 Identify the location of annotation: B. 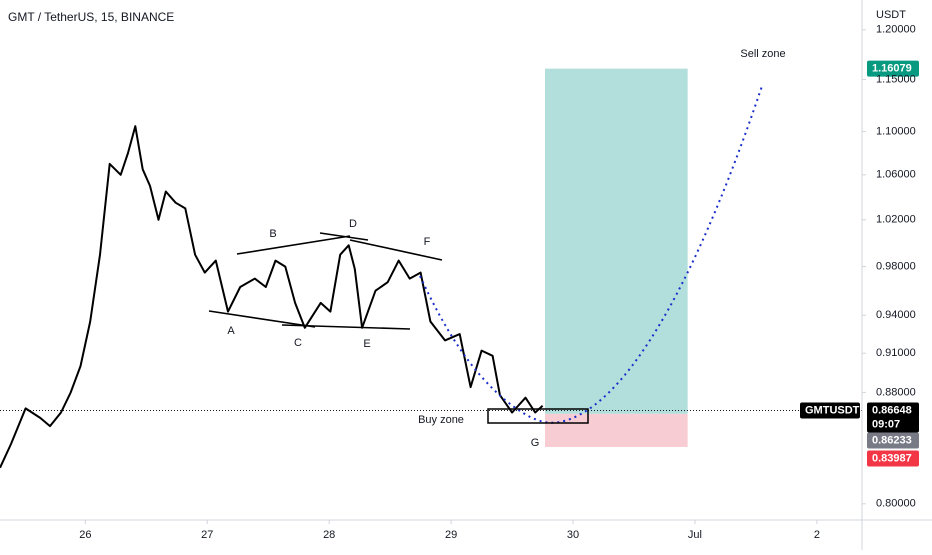
(272, 234).